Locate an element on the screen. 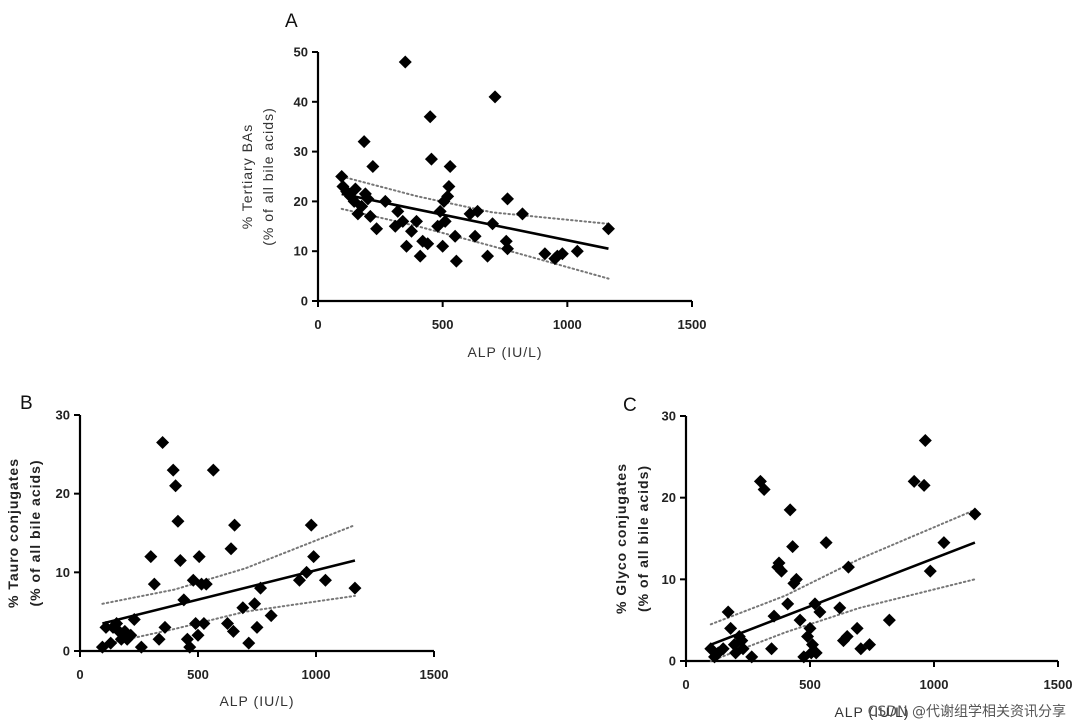 Image resolution: width=1080 pixels, height=727 pixels. panel-label: B is located at coordinates (26, 403).